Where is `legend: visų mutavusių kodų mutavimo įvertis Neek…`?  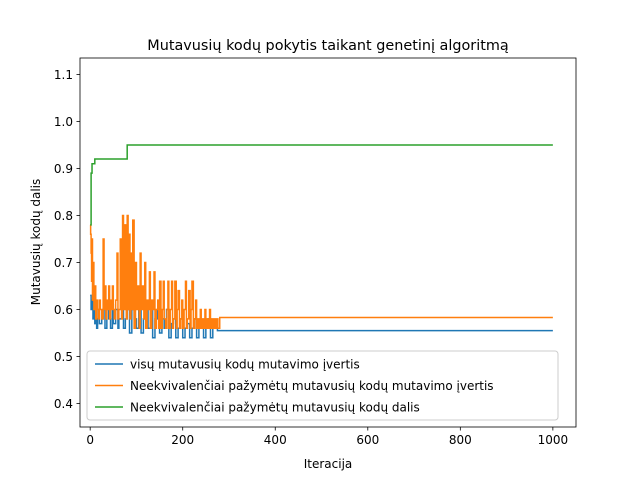
legend: visų mutavusių kodų mutavimo įvertis Neek… is located at coordinates (322, 385).